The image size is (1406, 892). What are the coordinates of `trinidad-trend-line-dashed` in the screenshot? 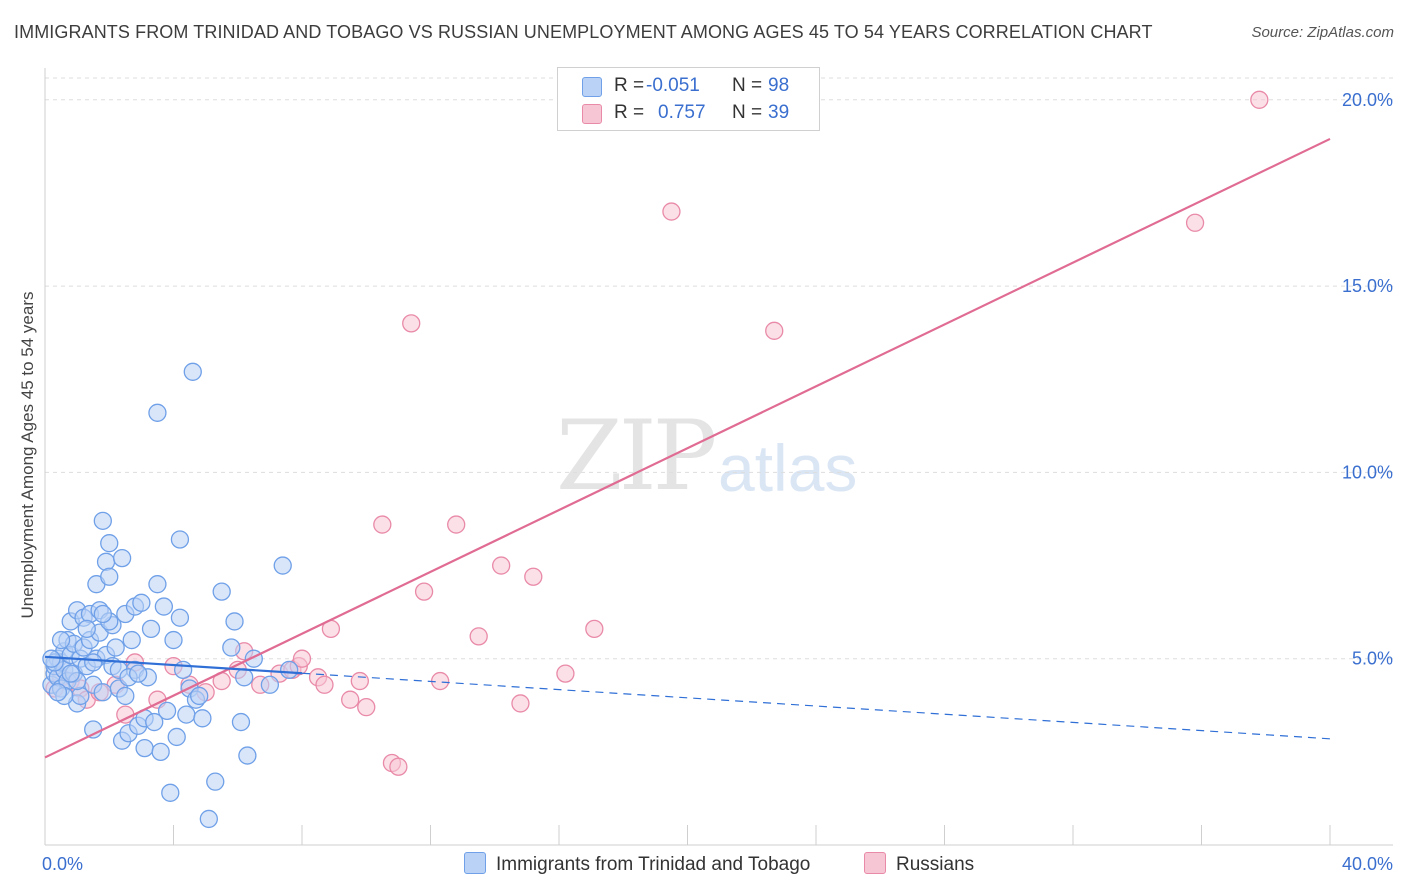 It's located at (816, 706).